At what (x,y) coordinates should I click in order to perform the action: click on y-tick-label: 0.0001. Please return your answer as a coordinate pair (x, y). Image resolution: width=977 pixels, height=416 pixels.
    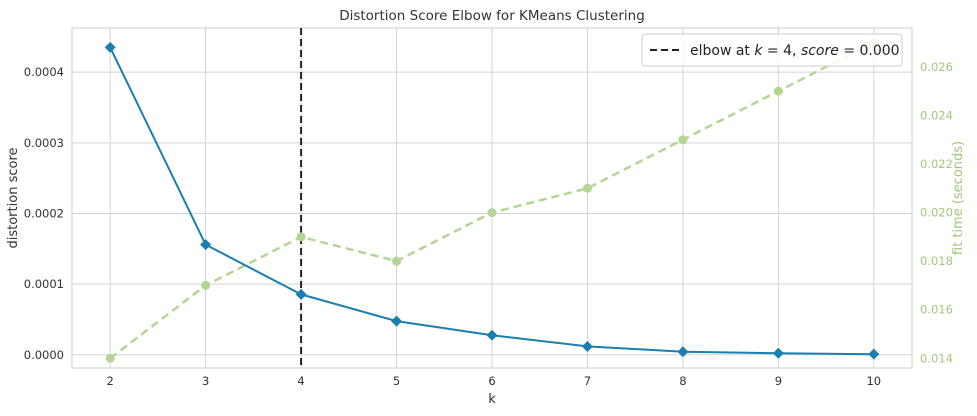
    Looking at the image, I should click on (44, 284).